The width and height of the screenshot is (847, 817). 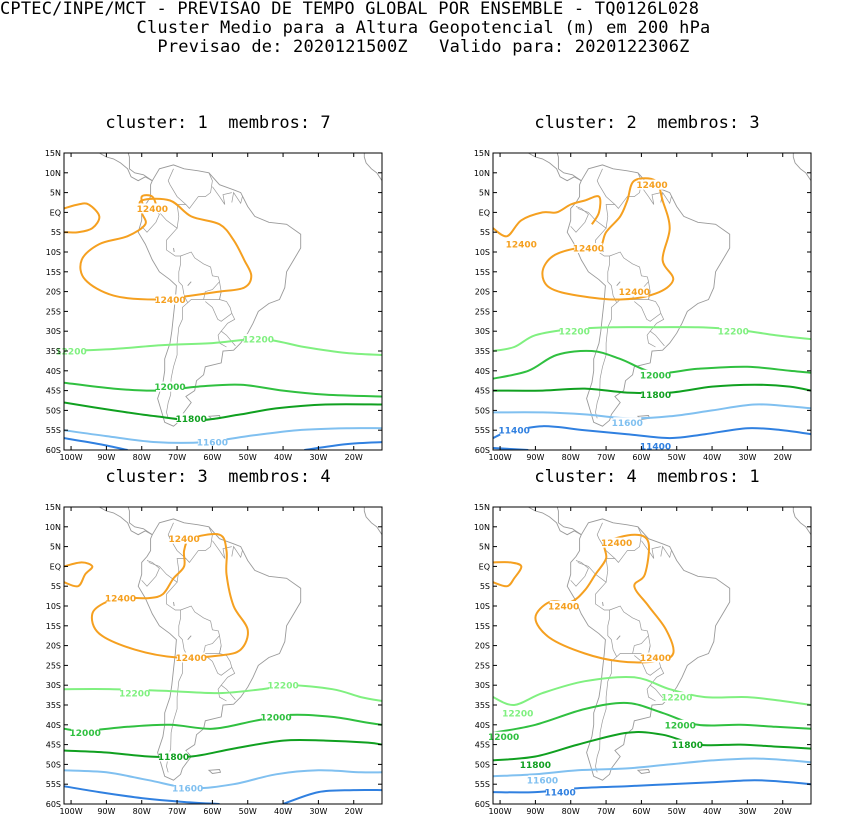 I want to click on lat-tick-label: 35S, so click(x=53, y=705).